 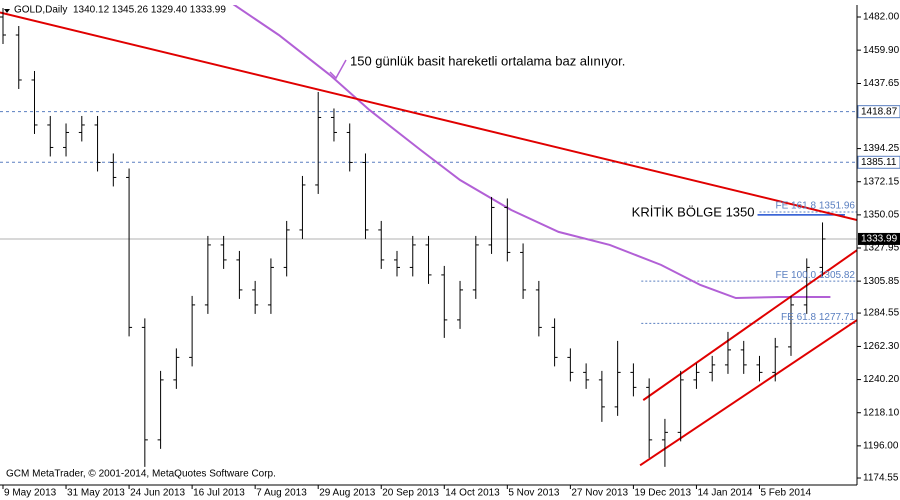 What do you see at coordinates (881, 313) in the screenshot?
I see `y-tick-label: 1284.55` at bounding box center [881, 313].